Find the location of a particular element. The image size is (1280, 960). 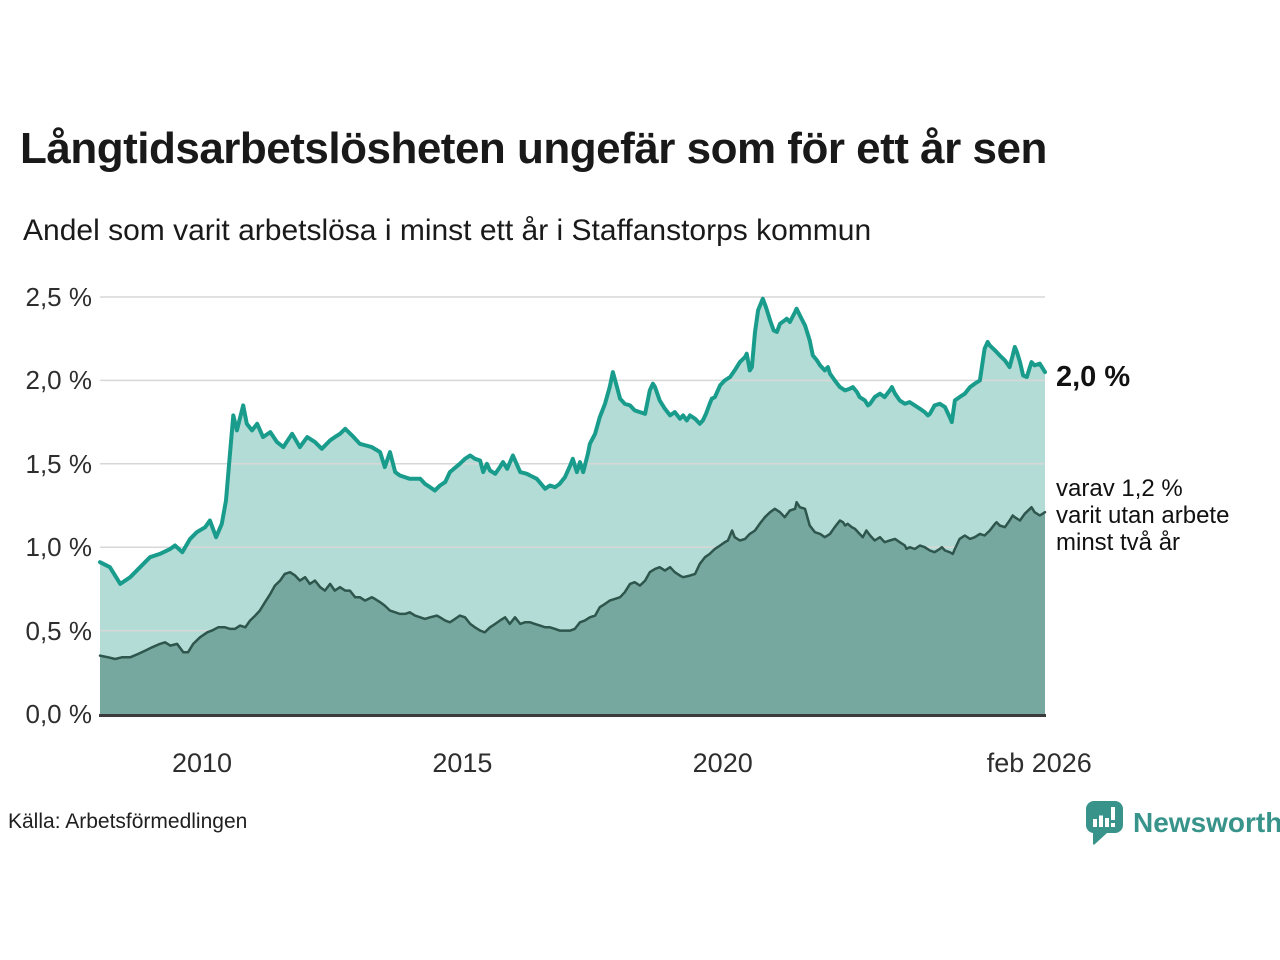

annotation-line: minst två år is located at coordinates (1118, 542).